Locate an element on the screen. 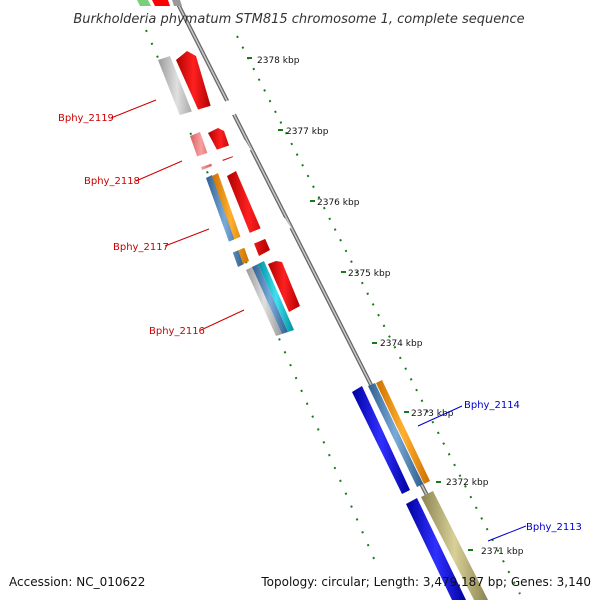  tick-label-2373: 2373 kbp is located at coordinates (432, 414).